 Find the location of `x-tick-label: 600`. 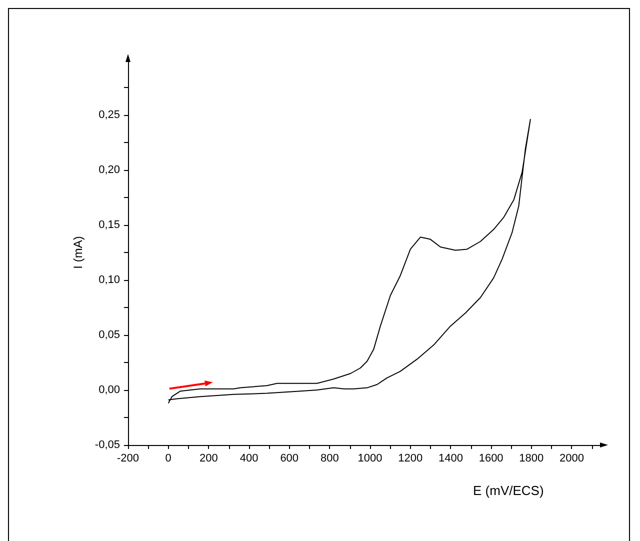

x-tick-label: 600 is located at coordinates (289, 458).